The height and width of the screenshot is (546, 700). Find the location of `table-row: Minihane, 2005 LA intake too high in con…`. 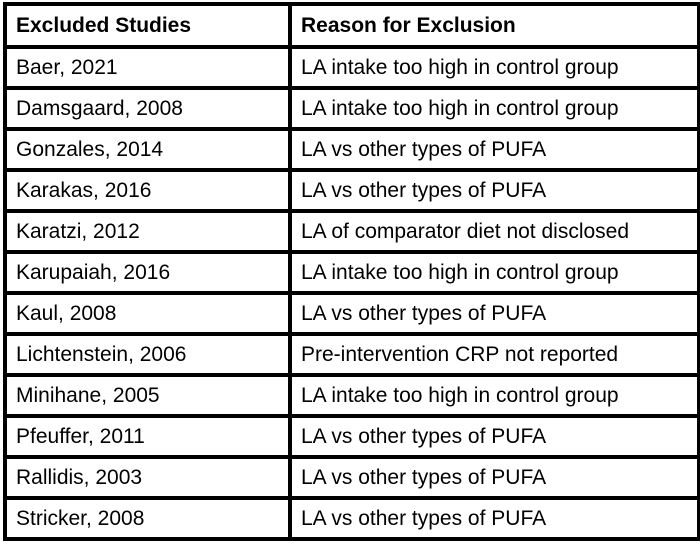

table-row: Minihane, 2005 LA intake too high in con… is located at coordinates (352, 395).